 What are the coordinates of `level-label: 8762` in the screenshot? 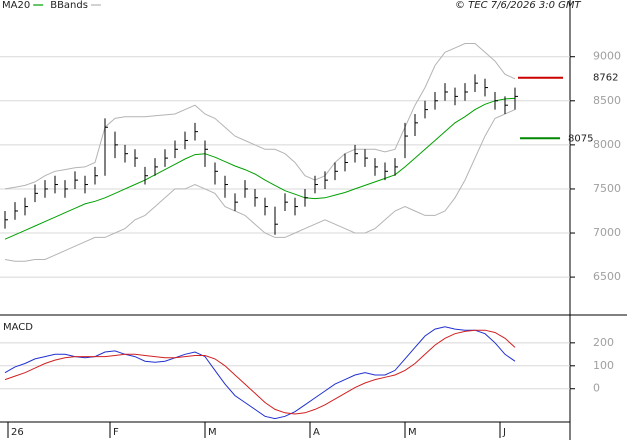 It's located at (605, 78).